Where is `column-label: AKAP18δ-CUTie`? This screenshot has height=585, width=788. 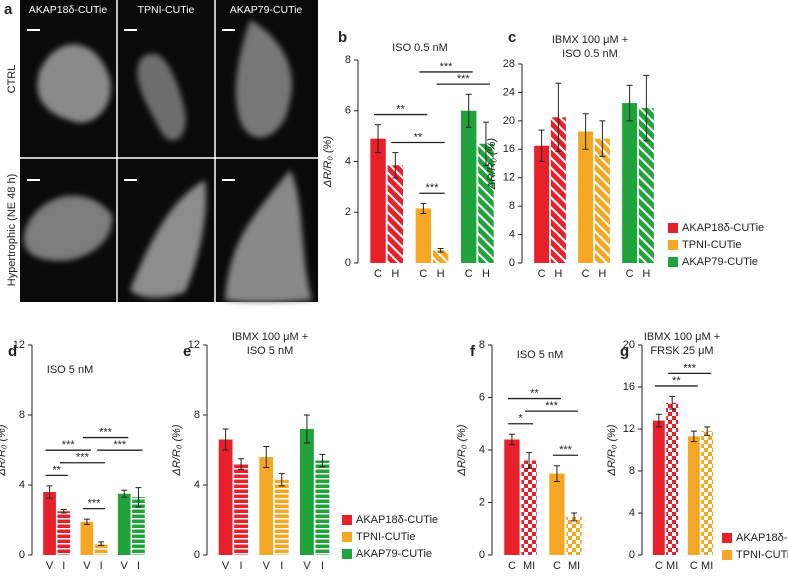 column-label: AKAP18δ-CUTie is located at coordinates (68, 10).